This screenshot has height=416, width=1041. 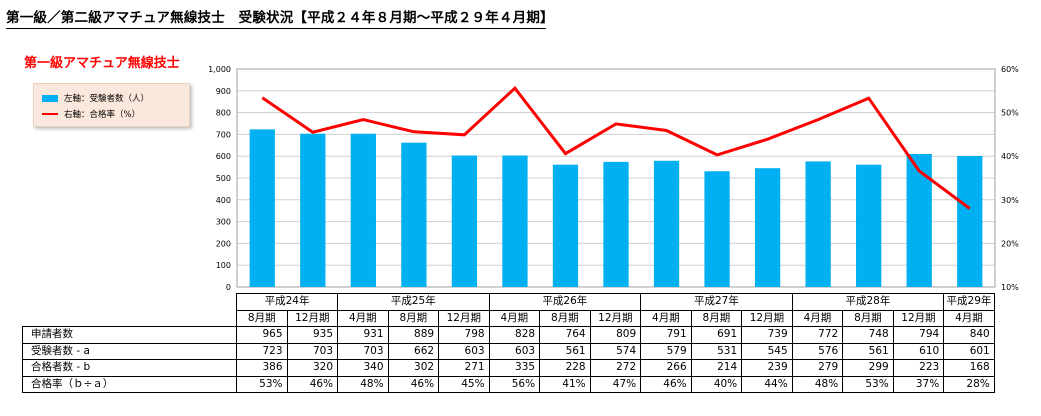 I want to click on table-row-label: 申請者数, so click(x=129, y=335).